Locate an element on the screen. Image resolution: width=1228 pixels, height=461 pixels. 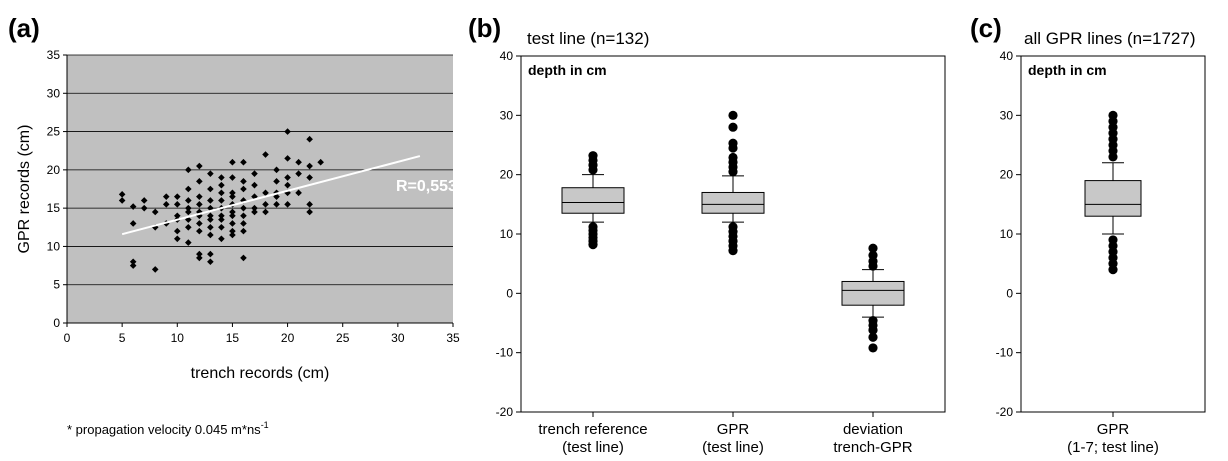
panel-b-boxes is located at coordinates (733, 231).